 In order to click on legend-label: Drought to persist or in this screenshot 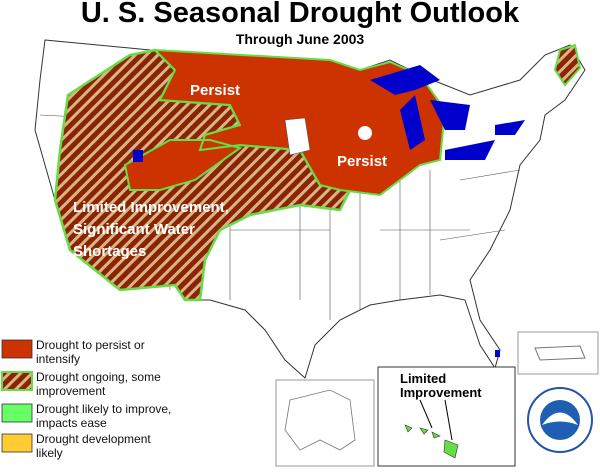, I will do `click(90, 345)`.